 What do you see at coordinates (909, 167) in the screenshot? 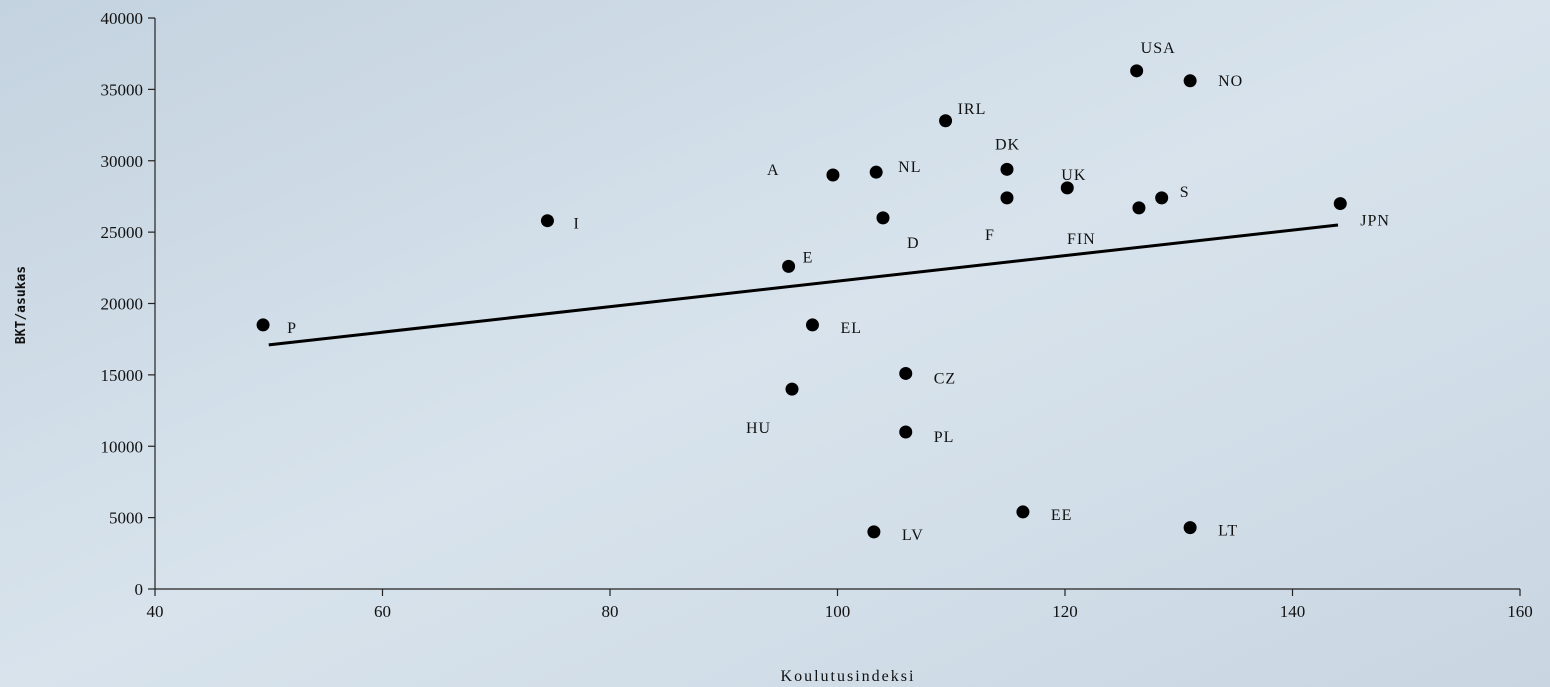
I see `data-point-label: NL` at bounding box center [909, 167].